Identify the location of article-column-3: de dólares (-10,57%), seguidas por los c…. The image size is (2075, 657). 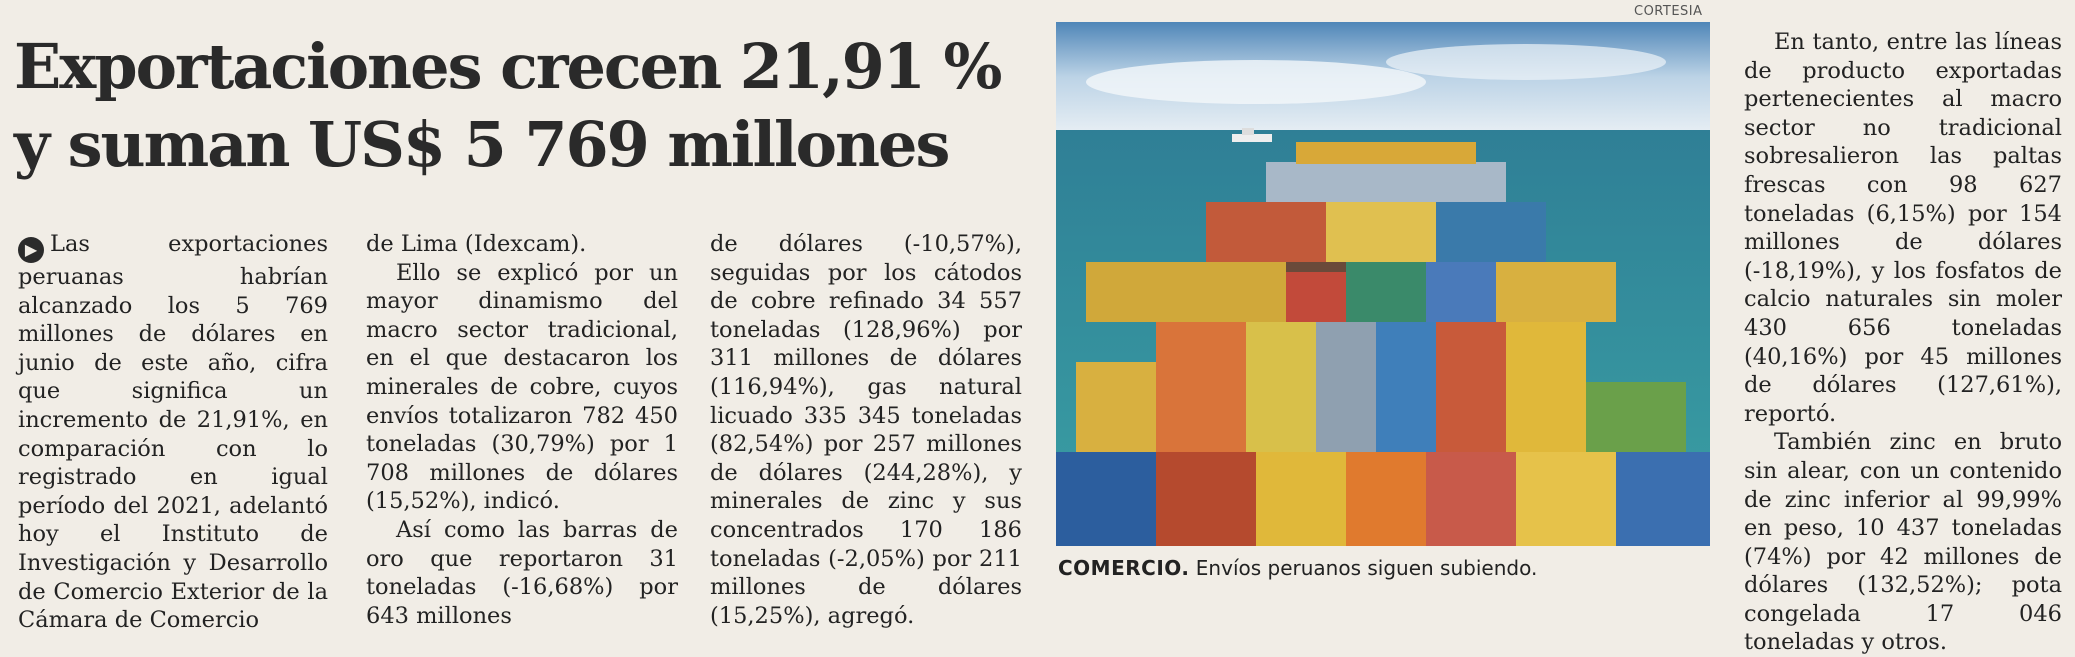
(866, 430).